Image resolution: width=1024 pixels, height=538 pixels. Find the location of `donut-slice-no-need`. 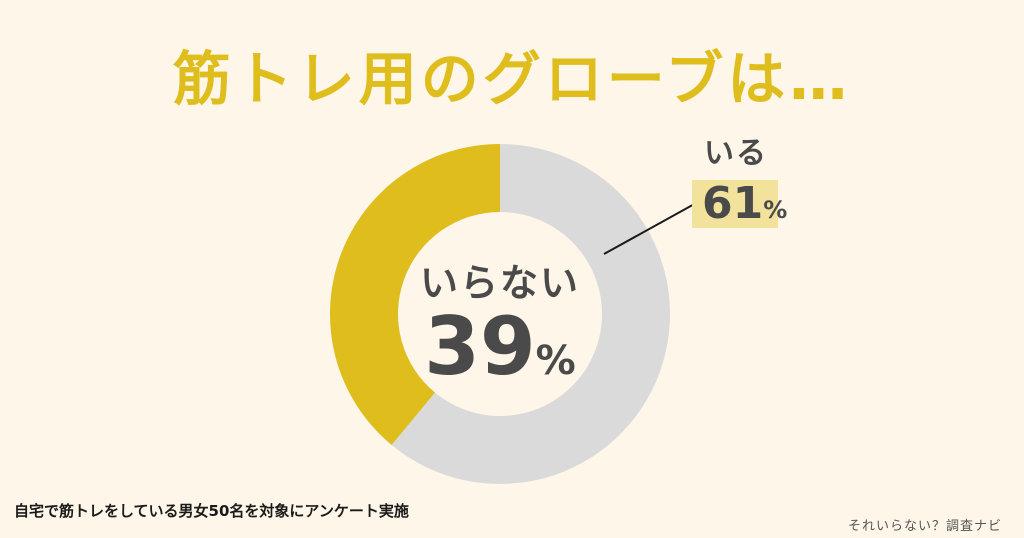

donut-slice-no-need is located at coordinates (415, 294).